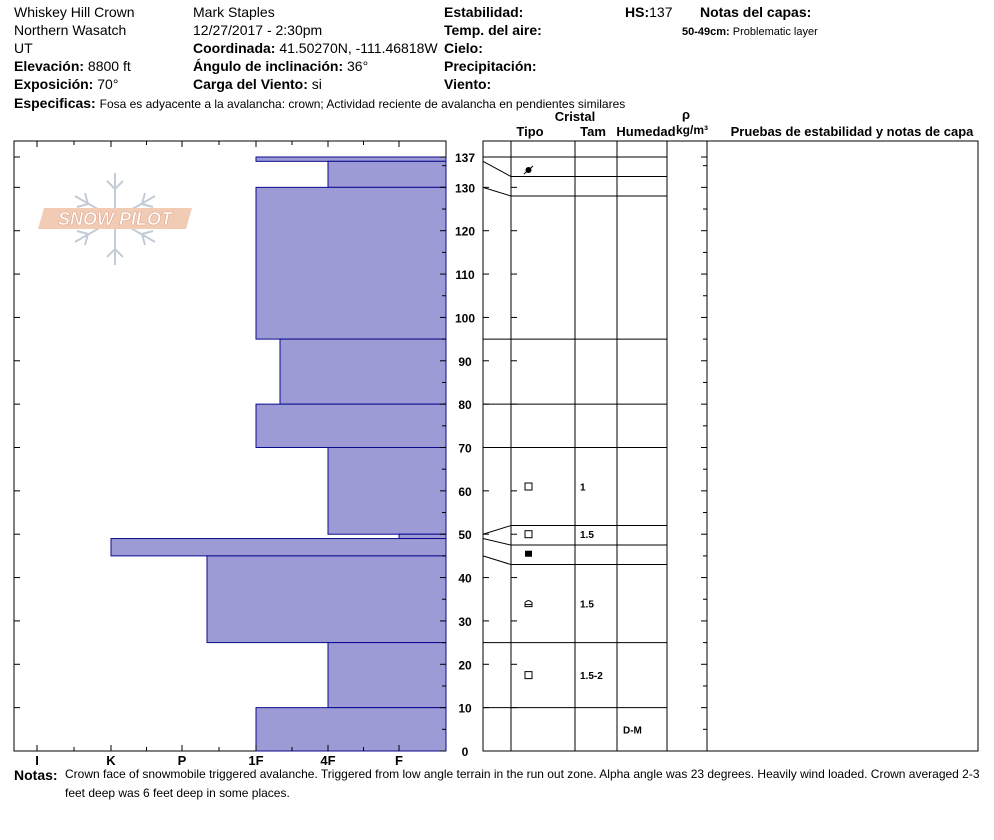 This screenshot has height=840, width=994. What do you see at coordinates (258, 30) in the screenshot?
I see `observation-datetime: 12/27/2017 - 2:30pm` at bounding box center [258, 30].